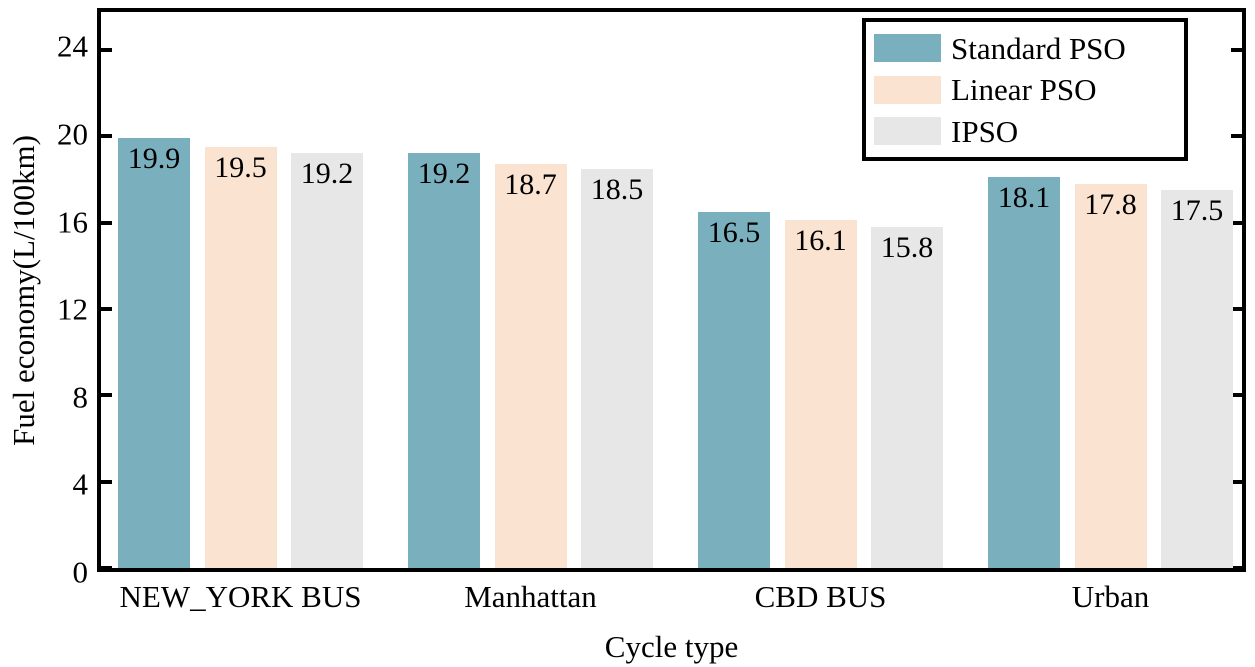 The width and height of the screenshot is (1255, 667). What do you see at coordinates (820, 241) in the screenshot?
I see `bar-value-label: 16.1` at bounding box center [820, 241].